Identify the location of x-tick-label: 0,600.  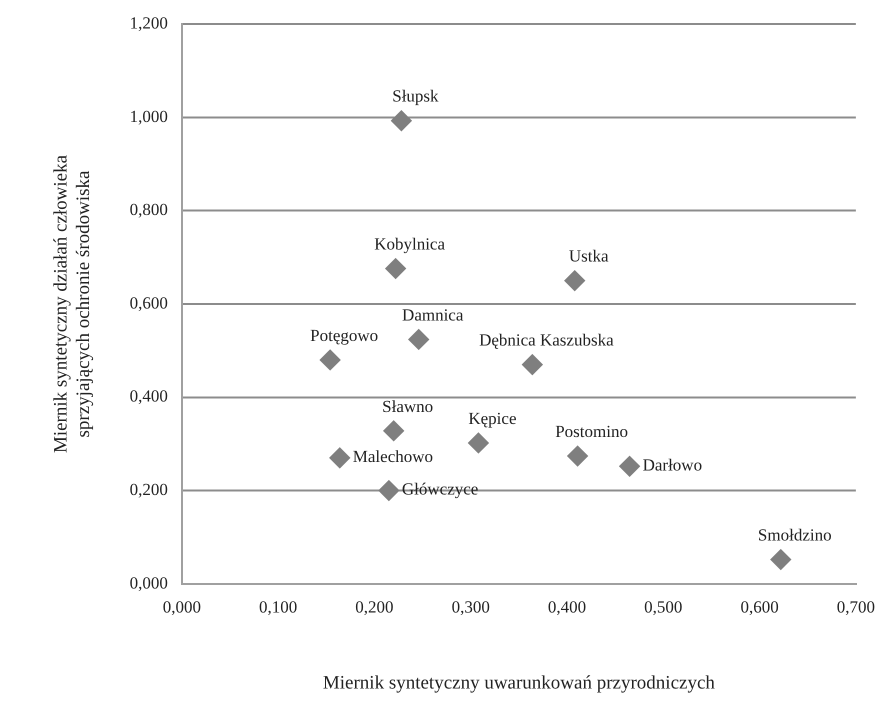
(759, 606).